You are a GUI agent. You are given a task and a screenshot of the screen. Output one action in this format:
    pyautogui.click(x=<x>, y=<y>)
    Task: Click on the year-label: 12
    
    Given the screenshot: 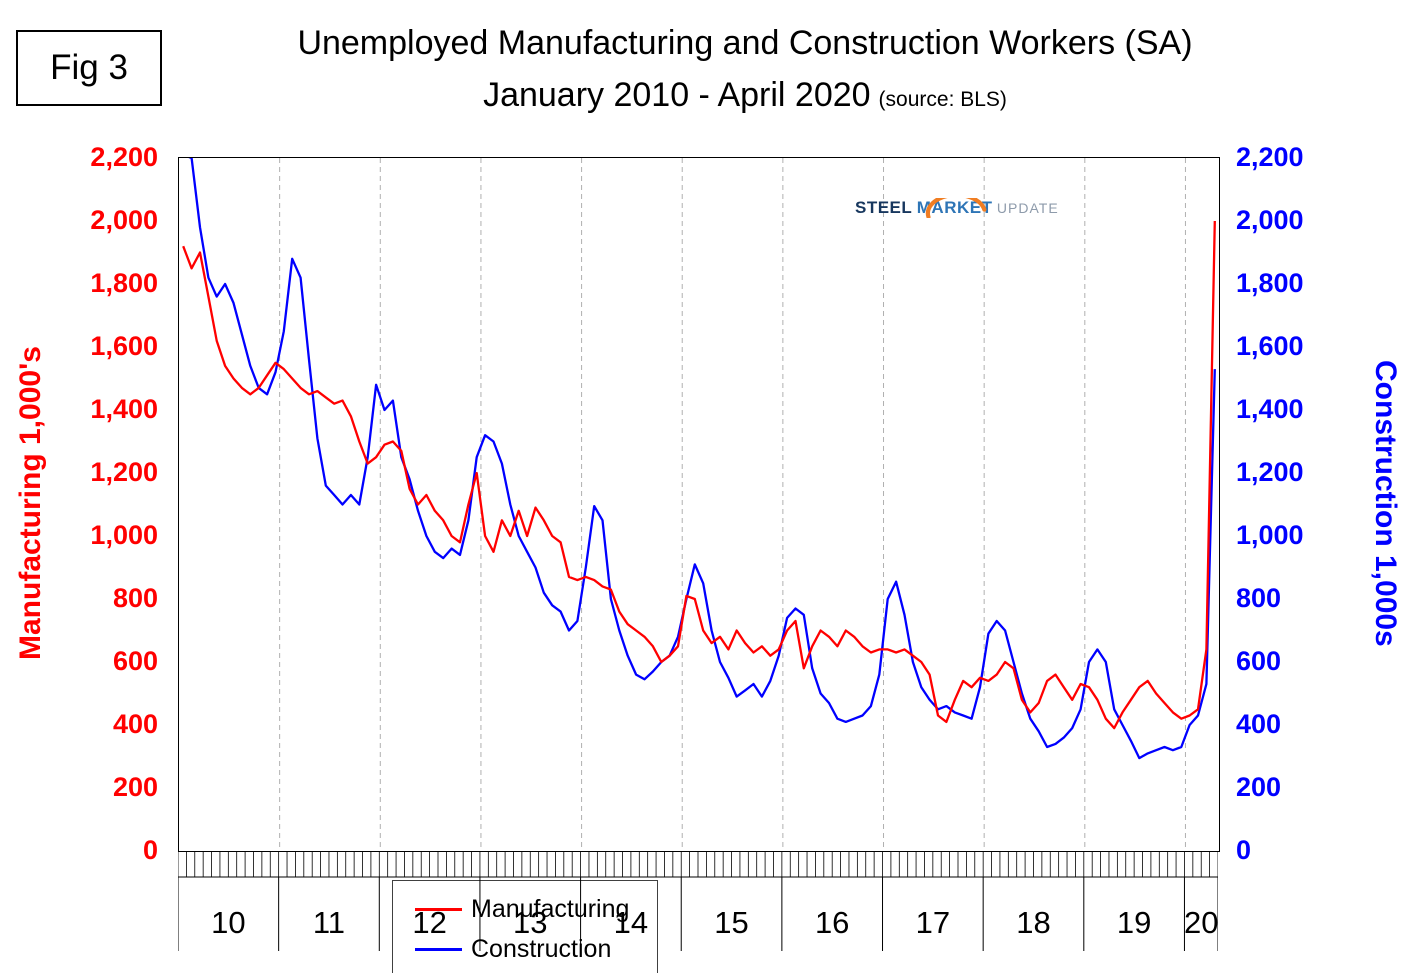 What is the action you would take?
    pyautogui.click(x=429, y=922)
    